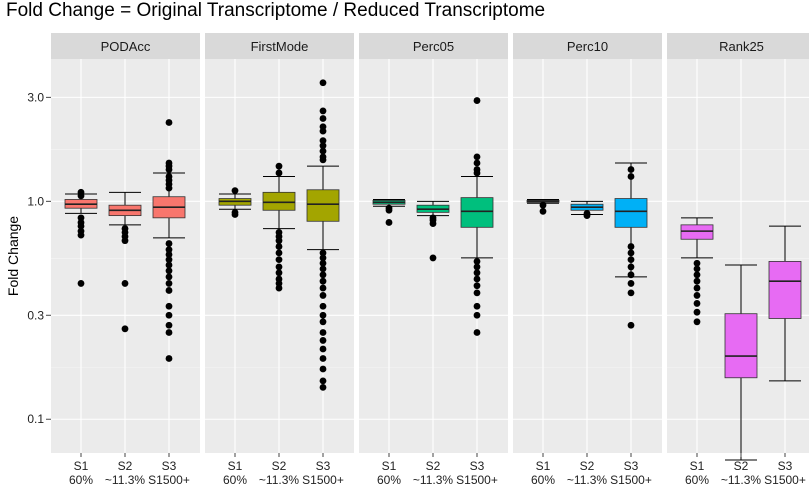 This screenshot has height=489, width=809. I want to click on y-axis-title: Fold Change, so click(13, 256).